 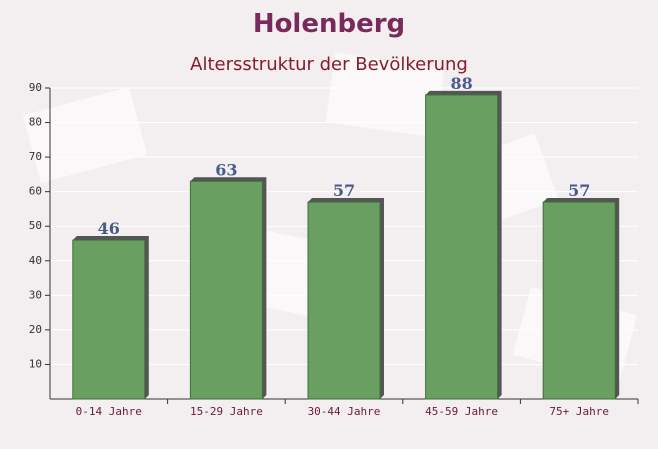 What do you see at coordinates (461, 83) in the screenshot?
I see `value-label: 88` at bounding box center [461, 83].